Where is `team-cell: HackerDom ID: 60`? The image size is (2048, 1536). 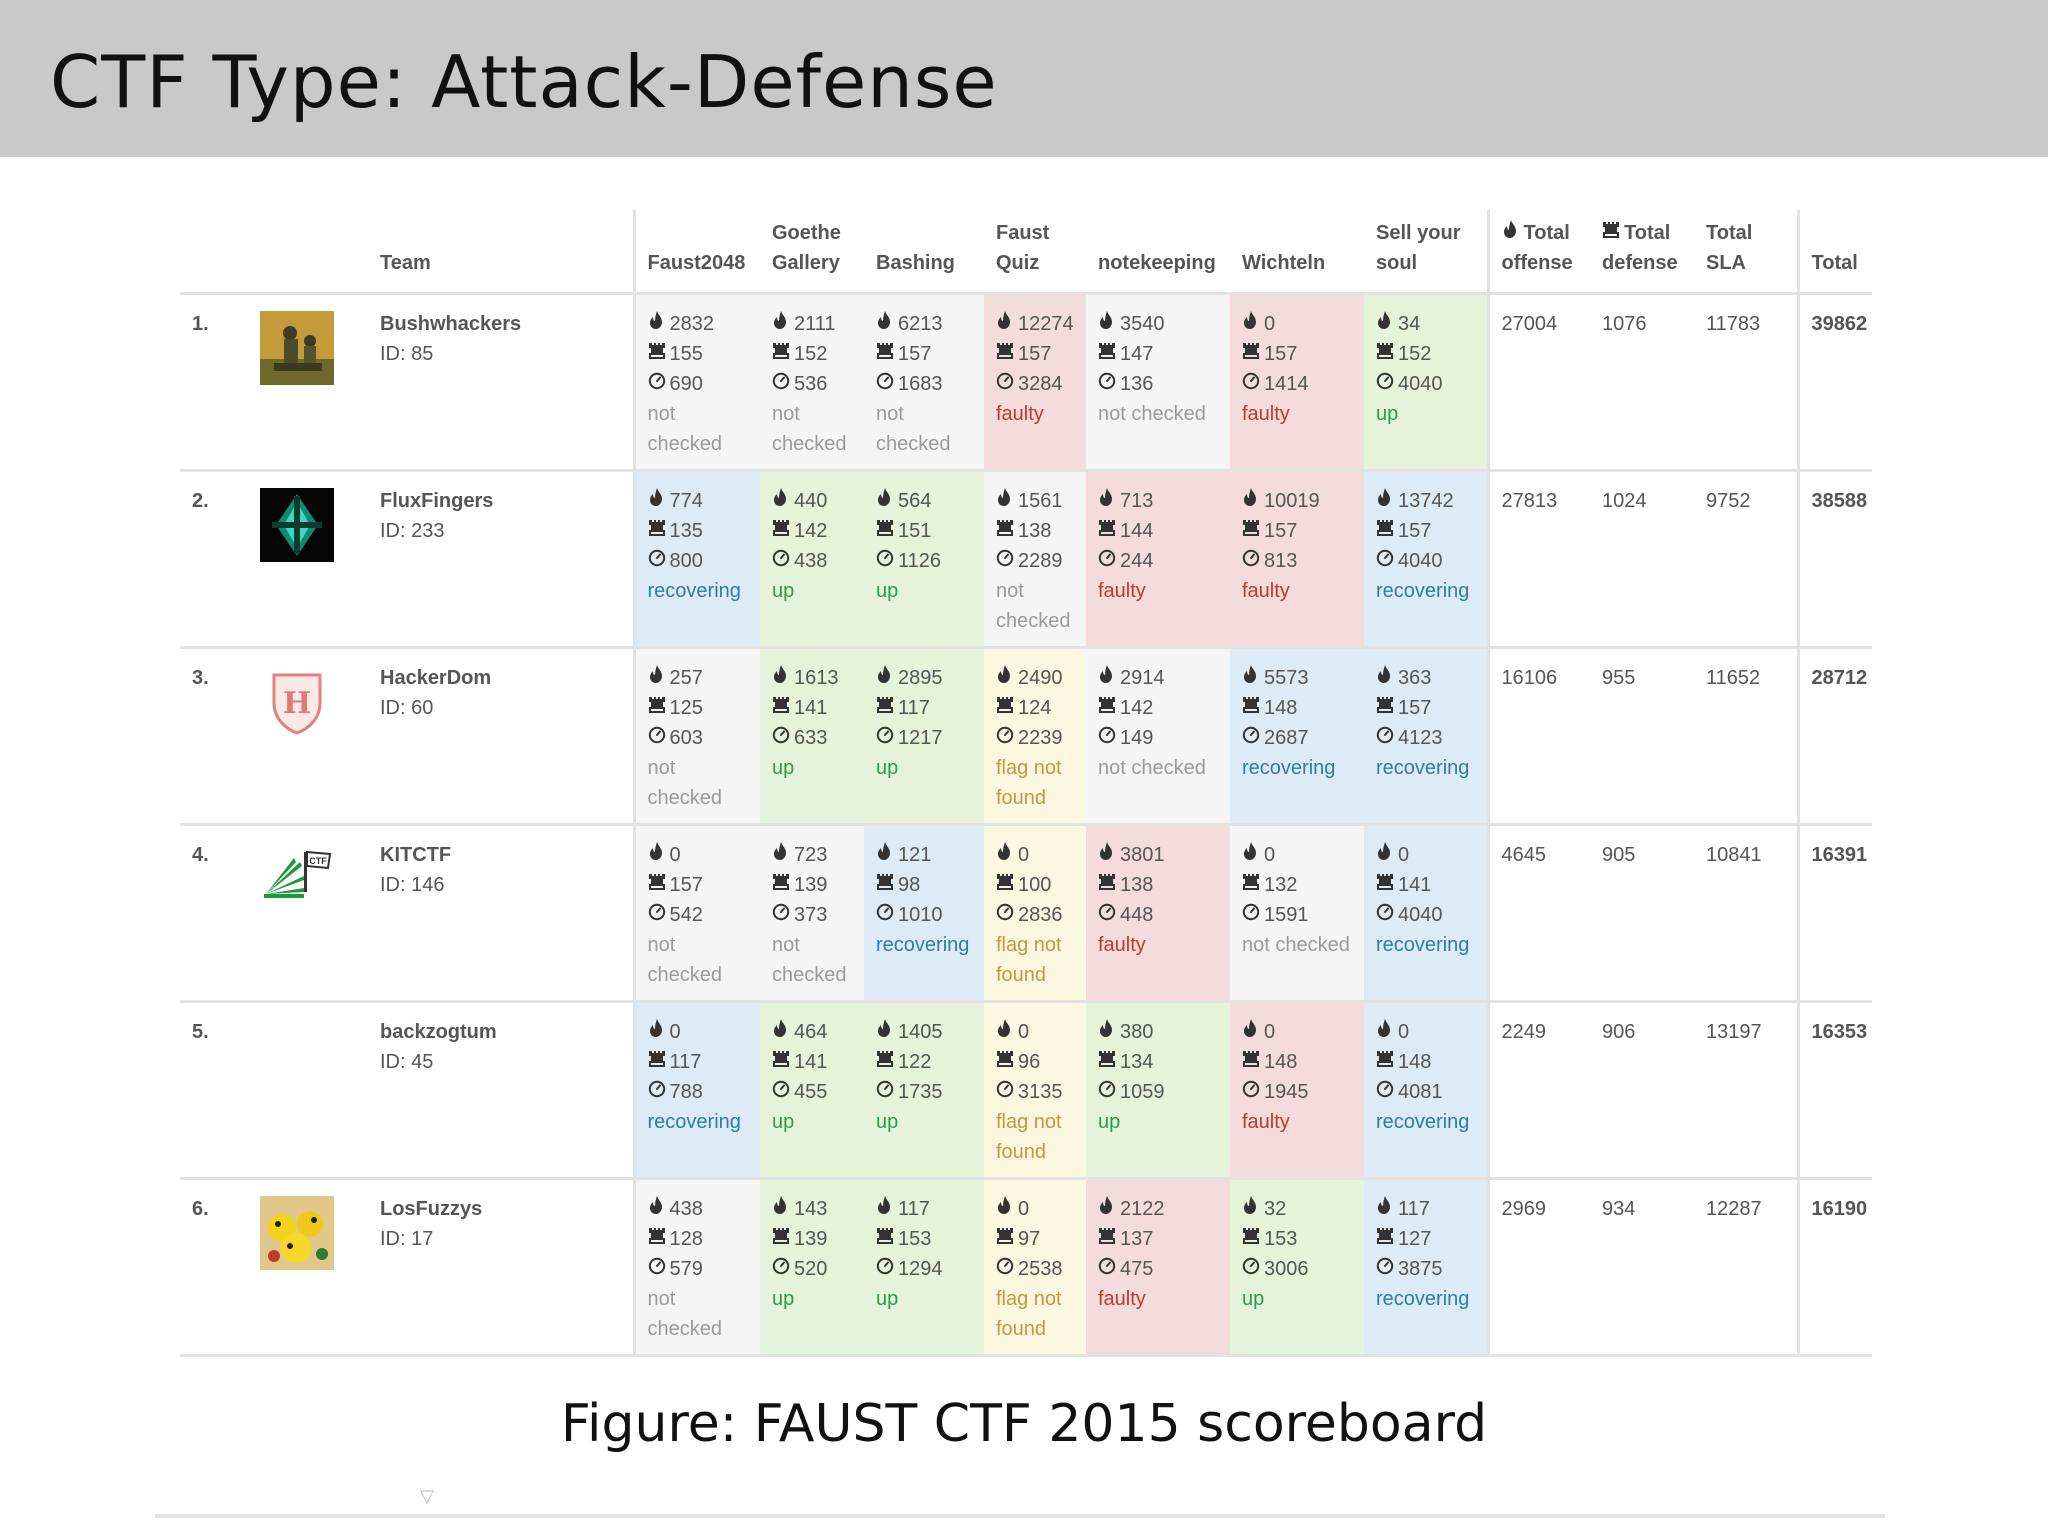
team-cell: HackerDom ID: 60 is located at coordinates (501, 736).